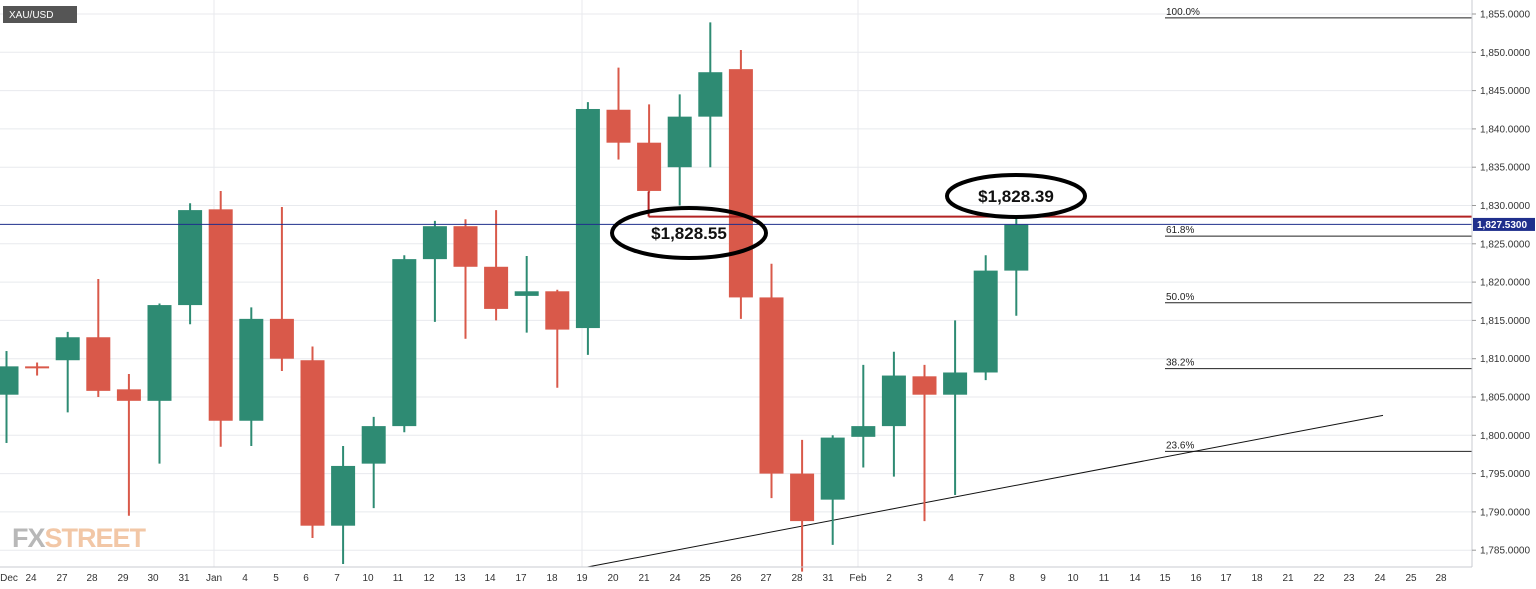 This screenshot has height=589, width=1536. Describe the element at coordinates (28, 538) in the screenshot. I see `logo-fx: FX` at that location.